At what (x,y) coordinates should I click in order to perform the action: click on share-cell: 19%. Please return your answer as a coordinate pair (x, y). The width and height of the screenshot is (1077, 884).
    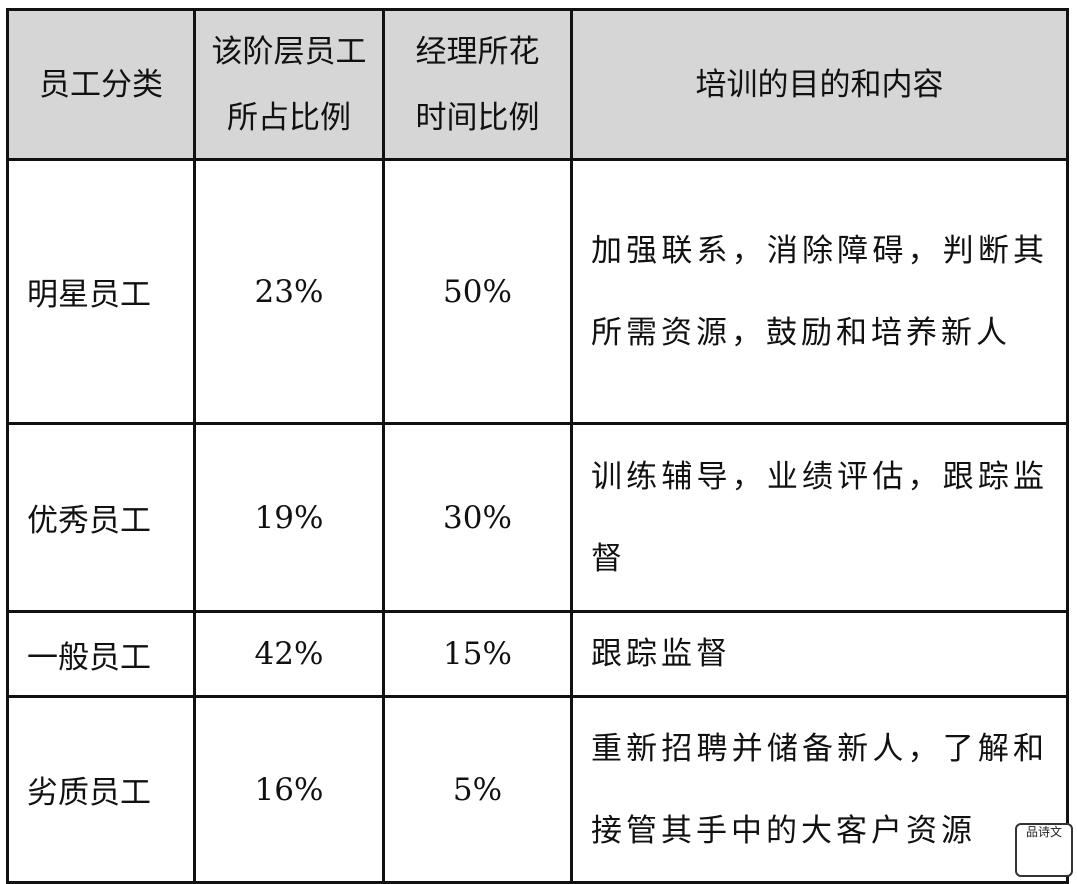
    Looking at the image, I should click on (289, 517).